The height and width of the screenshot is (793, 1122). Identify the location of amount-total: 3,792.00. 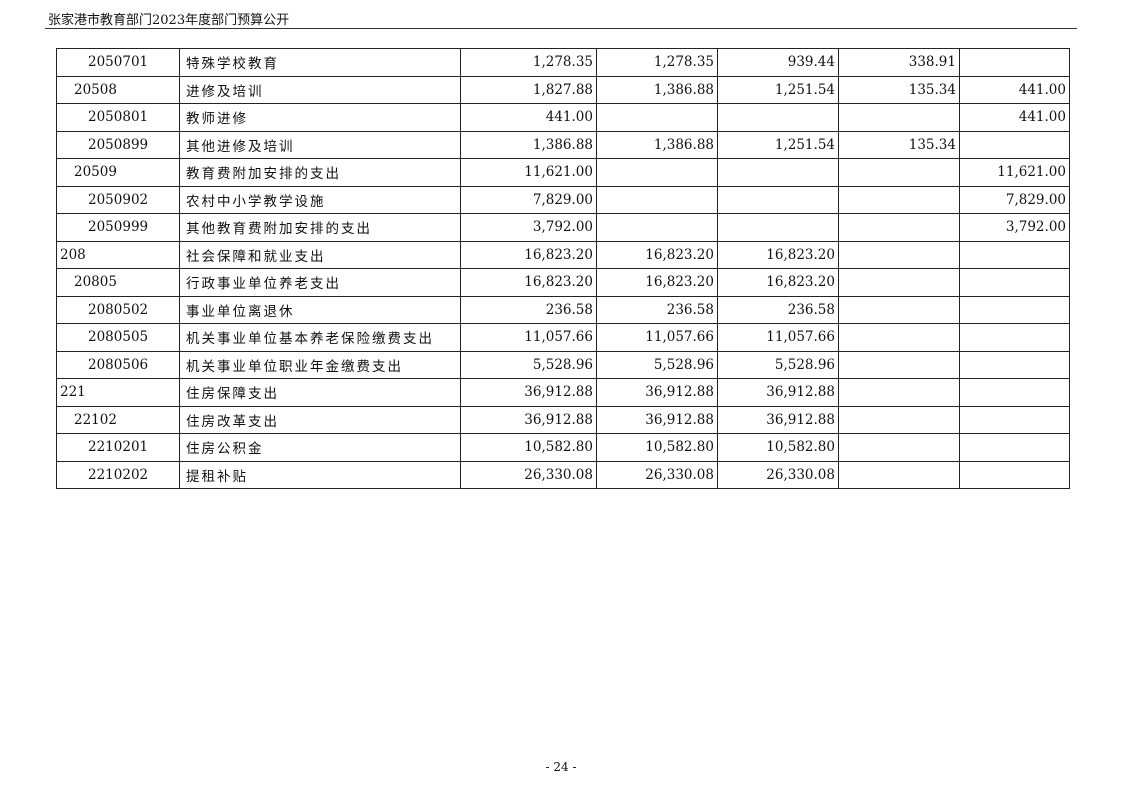
(528, 227).